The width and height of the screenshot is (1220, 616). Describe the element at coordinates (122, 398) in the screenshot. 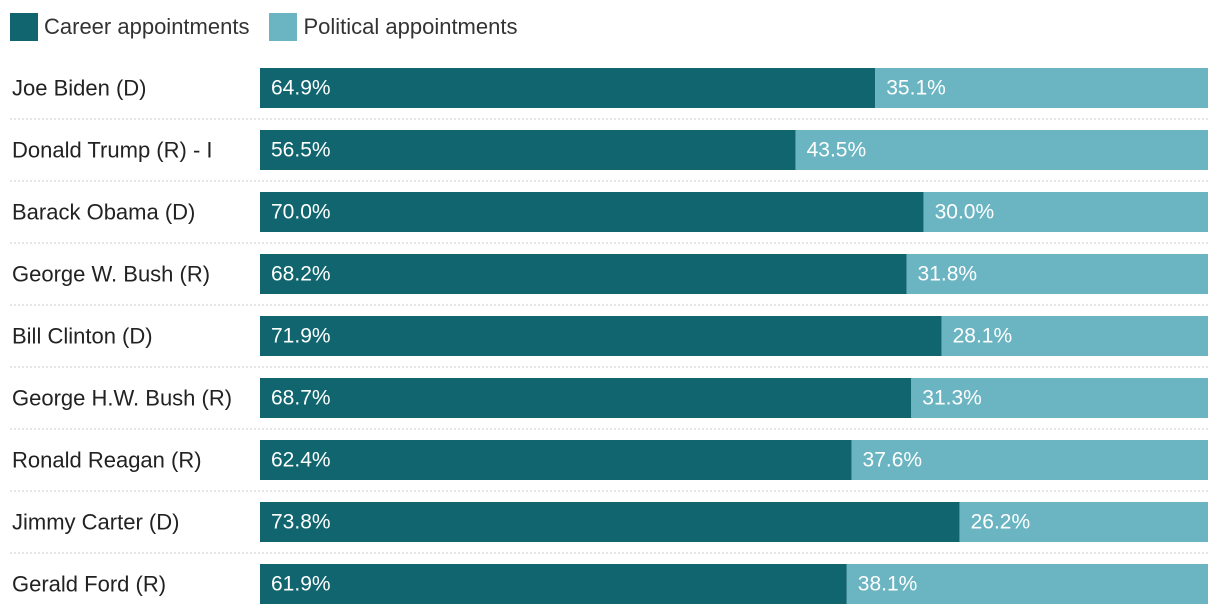

I see `category-label: George H.W. Bush (R)` at that location.